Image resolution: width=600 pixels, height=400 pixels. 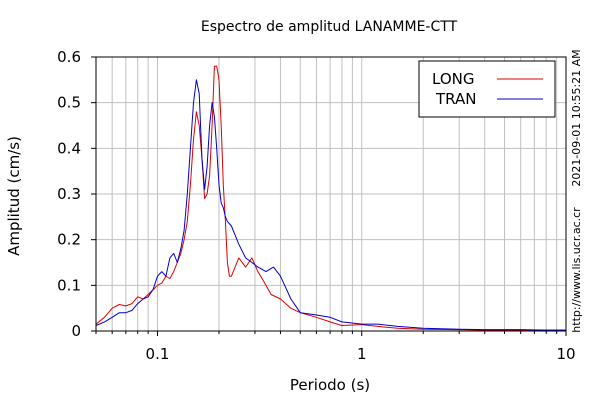 What do you see at coordinates (330, 385) in the screenshot?
I see `x-axis-label: Periodo (s)` at bounding box center [330, 385].